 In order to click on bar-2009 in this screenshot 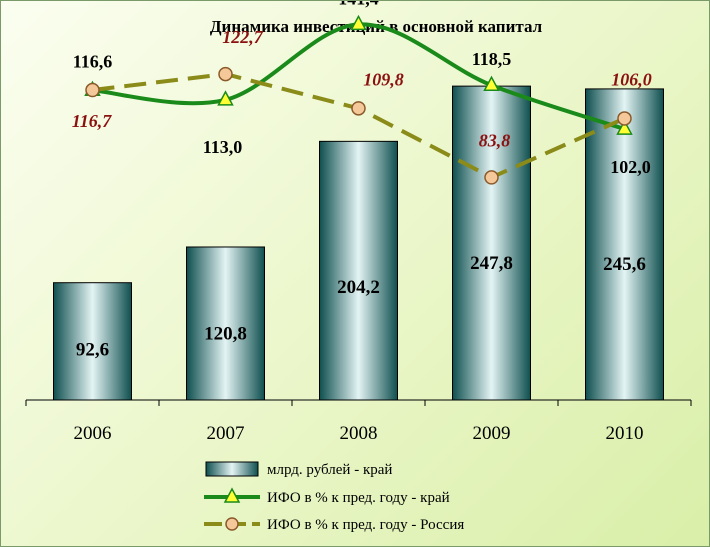, I will do `click(491, 243)`.